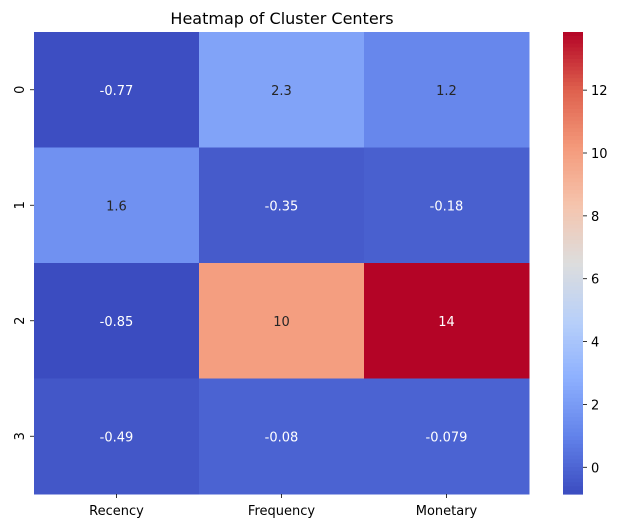 The image size is (621, 528). What do you see at coordinates (281, 18) in the screenshot?
I see `chart-title: Heatmap of Cluster Centers` at bounding box center [281, 18].